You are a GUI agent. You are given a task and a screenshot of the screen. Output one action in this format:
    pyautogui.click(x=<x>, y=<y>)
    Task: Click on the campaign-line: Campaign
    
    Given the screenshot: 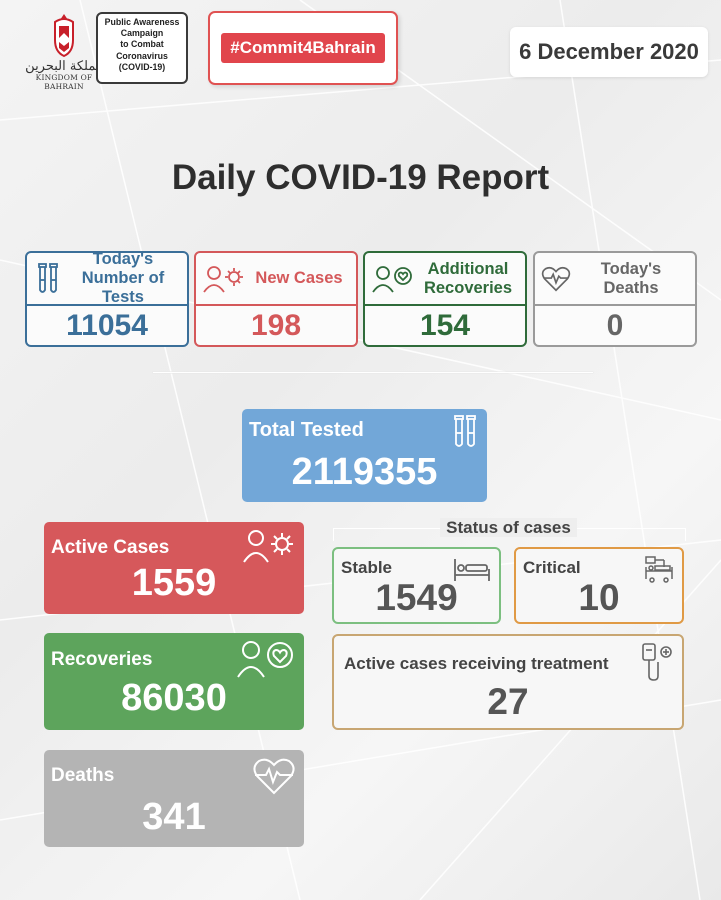 What is the action you would take?
    pyautogui.click(x=142, y=33)
    